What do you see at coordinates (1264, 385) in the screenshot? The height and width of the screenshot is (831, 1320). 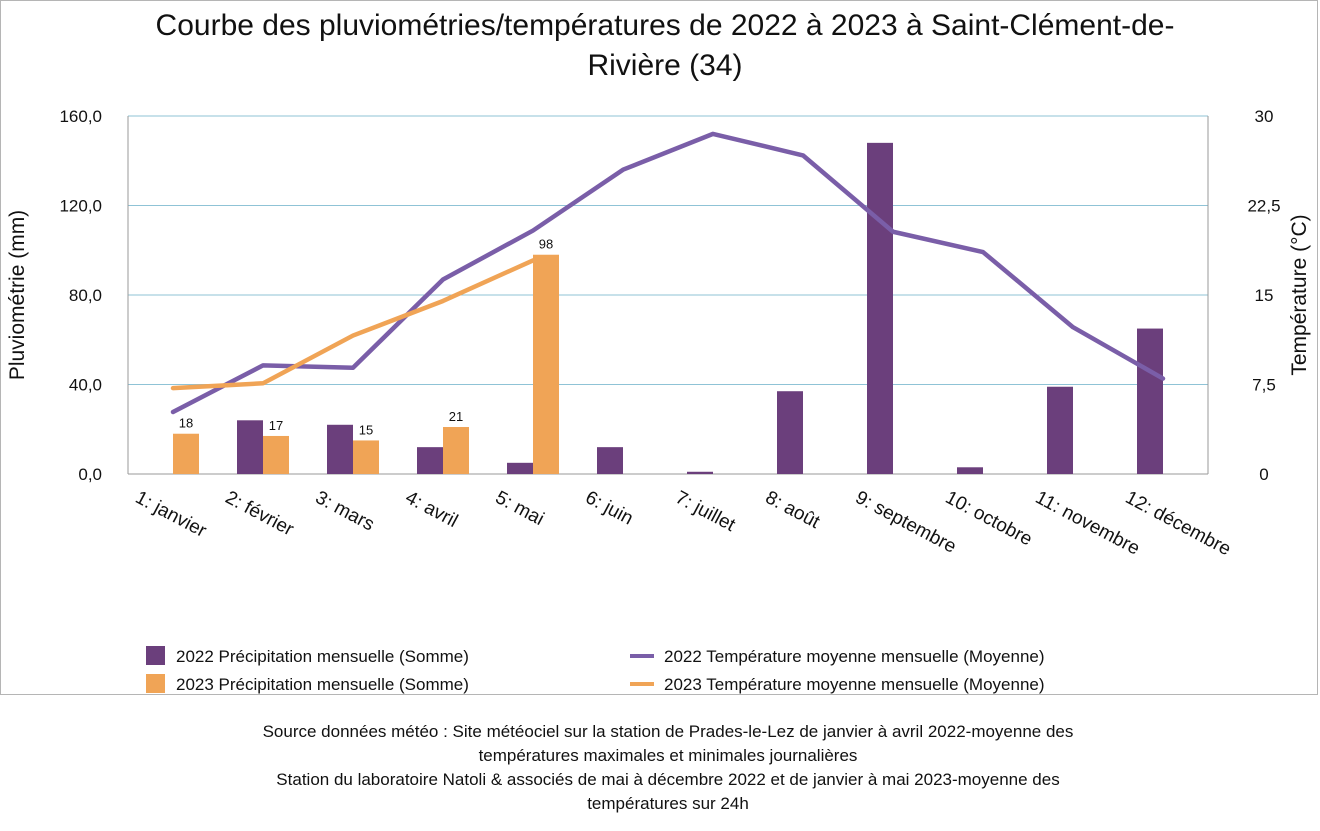 I see `y2-tick-label: 7,5` at bounding box center [1264, 385].